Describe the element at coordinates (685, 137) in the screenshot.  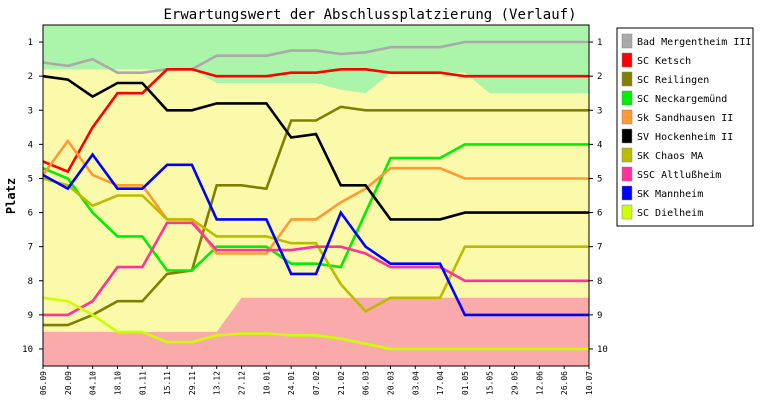
I see `legend-label-6: SV Hockenheim II` at that location.